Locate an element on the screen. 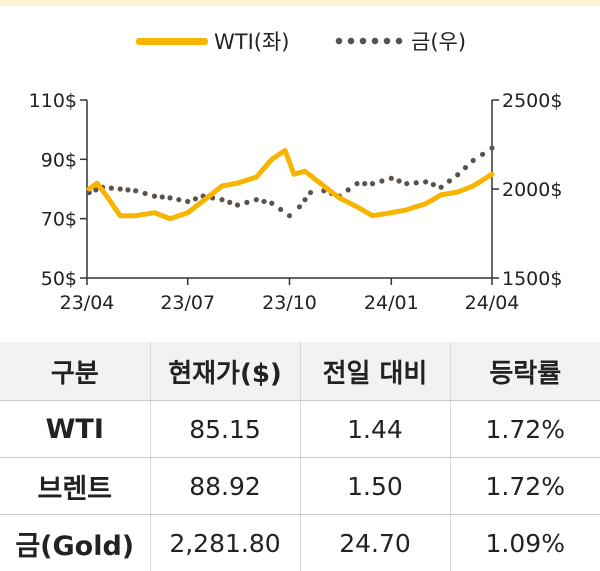  y-left-tick-label: 70$ is located at coordinates (59, 220).